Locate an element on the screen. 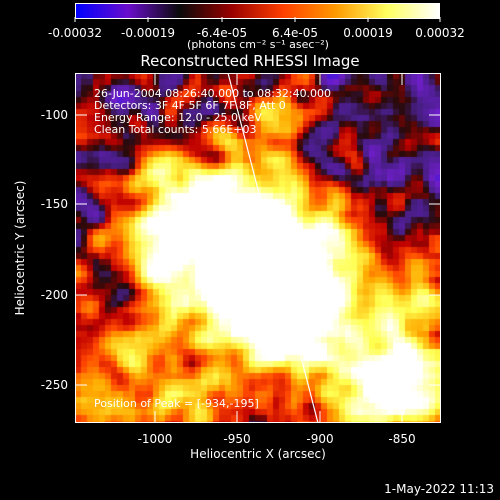 This screenshot has width=500, height=500. colorbar-tick-label: -0.00032 is located at coordinates (75, 33).